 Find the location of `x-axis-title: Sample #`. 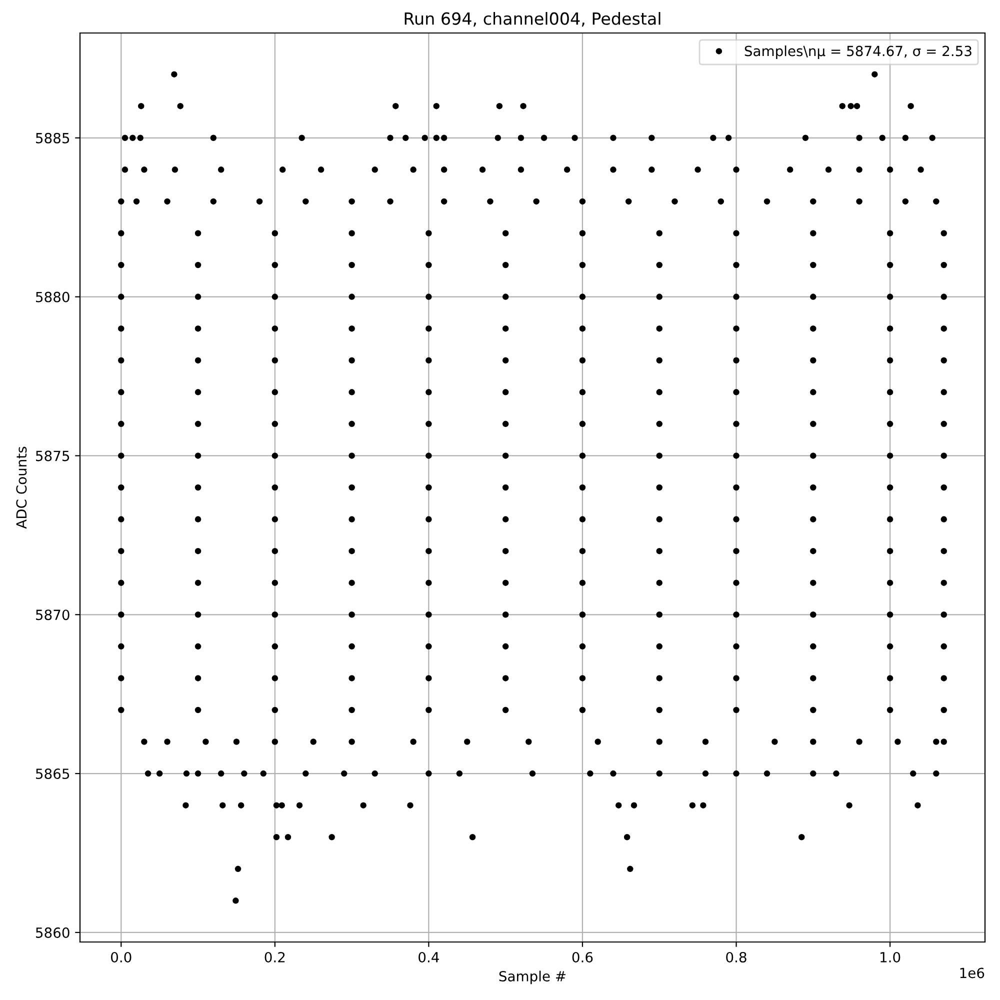

x-axis-title: Sample # is located at coordinates (532, 977).